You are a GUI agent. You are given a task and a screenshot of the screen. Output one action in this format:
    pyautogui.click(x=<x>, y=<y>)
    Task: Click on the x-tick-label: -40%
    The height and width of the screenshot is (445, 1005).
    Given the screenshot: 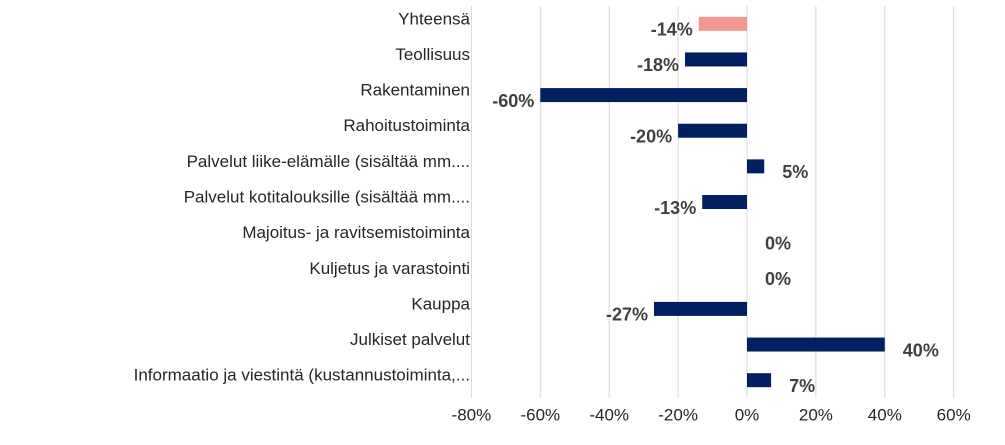 What is the action you would take?
    pyautogui.click(x=609, y=414)
    